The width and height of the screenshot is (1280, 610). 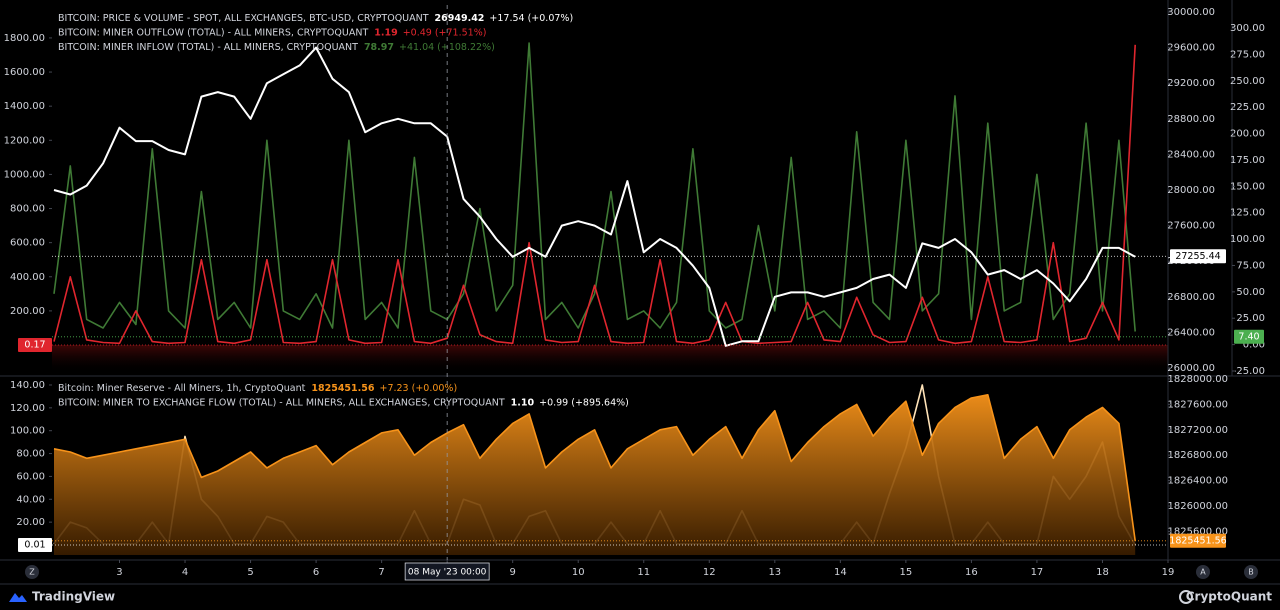 I want to click on zoom-button, so click(x=32, y=572).